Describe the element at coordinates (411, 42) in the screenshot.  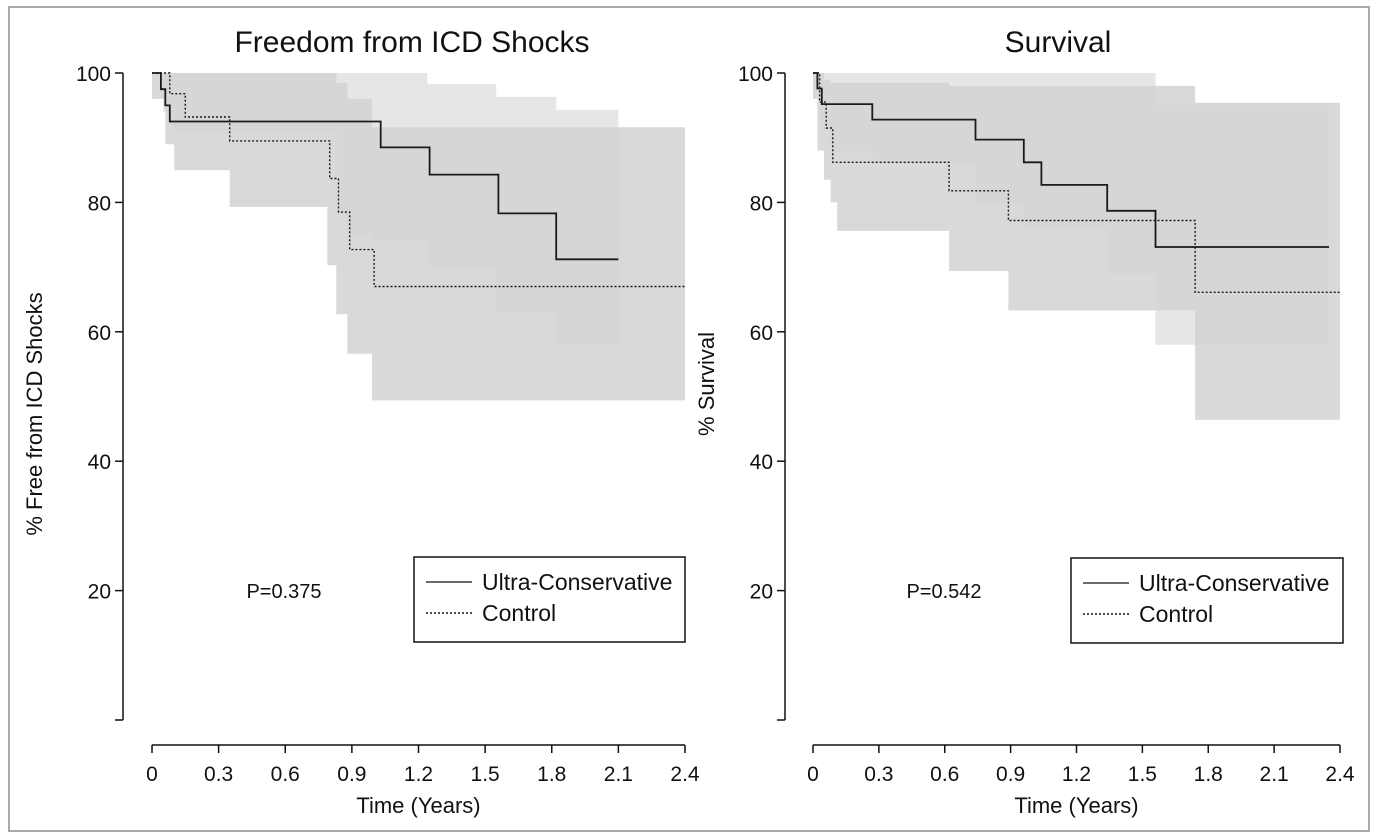
I see `chart-title: Freedom from ICD Shocks` at that location.